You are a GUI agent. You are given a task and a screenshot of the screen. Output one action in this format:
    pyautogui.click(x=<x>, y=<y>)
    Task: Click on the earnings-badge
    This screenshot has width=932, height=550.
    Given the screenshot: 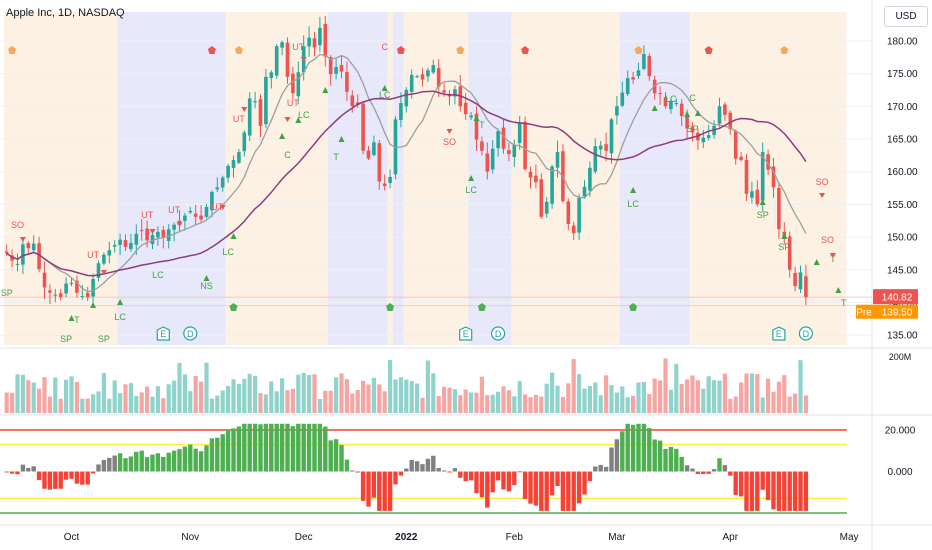 What is the action you would take?
    pyautogui.click(x=163, y=333)
    